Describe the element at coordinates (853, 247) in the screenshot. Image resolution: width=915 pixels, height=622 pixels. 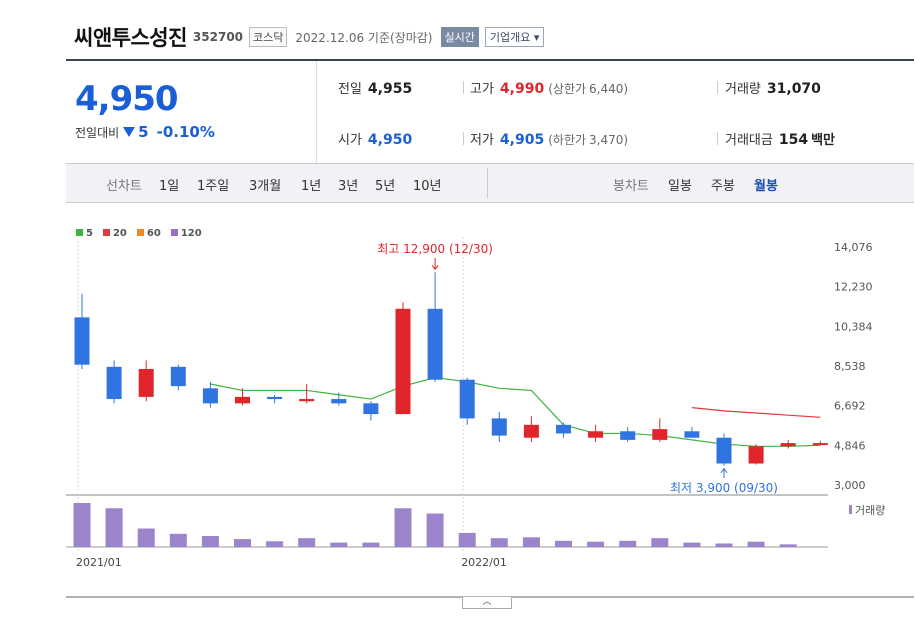
I see `y-tick-label: 14,076` at that location.